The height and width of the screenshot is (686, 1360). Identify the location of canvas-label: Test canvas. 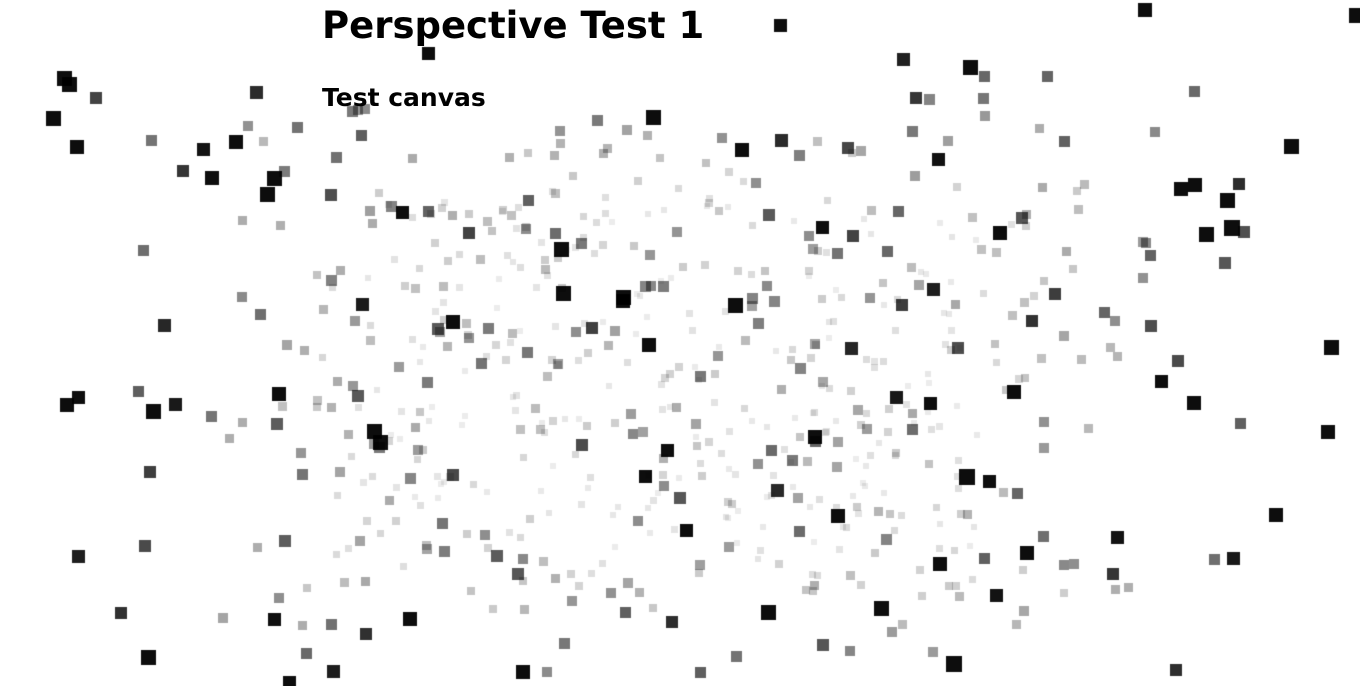
(404, 97).